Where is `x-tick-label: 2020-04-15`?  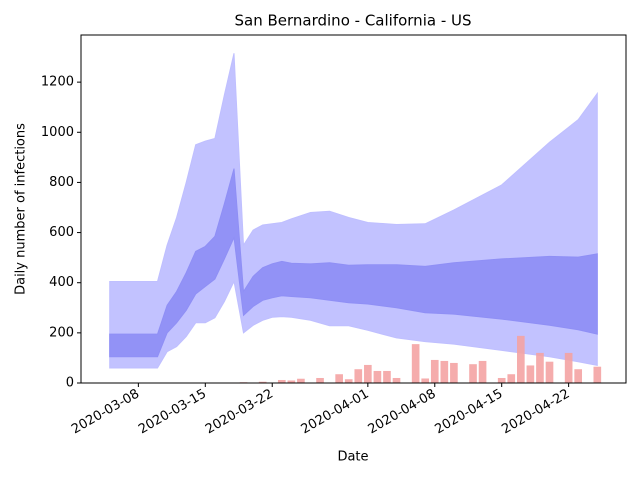 x-tick-label: 2020-04-15 is located at coordinates (469, 412).